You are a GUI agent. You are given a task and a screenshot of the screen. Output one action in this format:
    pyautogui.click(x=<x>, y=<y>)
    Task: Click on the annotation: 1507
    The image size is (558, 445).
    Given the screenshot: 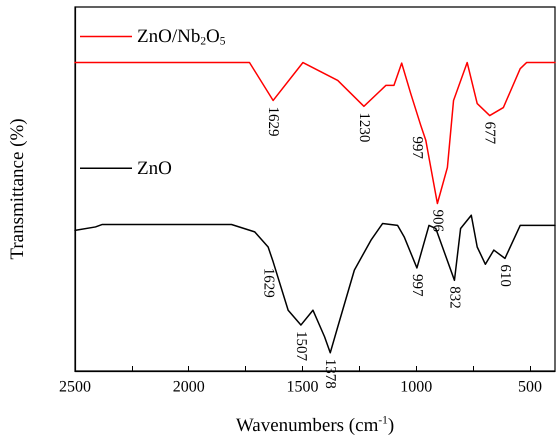 What is the action you would take?
    pyautogui.click(x=300, y=346)
    